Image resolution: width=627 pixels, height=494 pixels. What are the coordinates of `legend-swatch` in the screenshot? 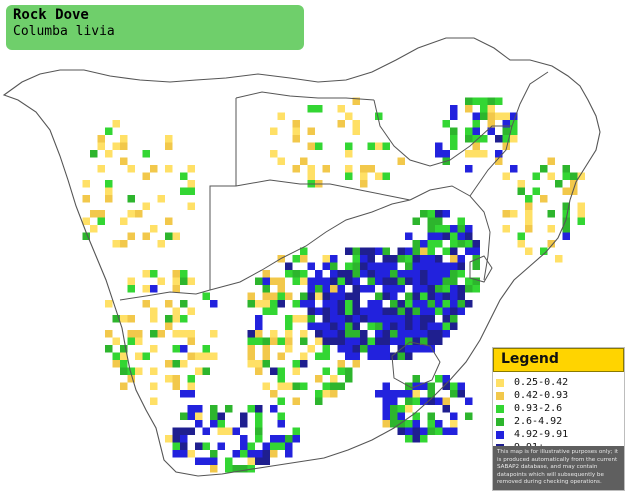 It's located at (500, 408).